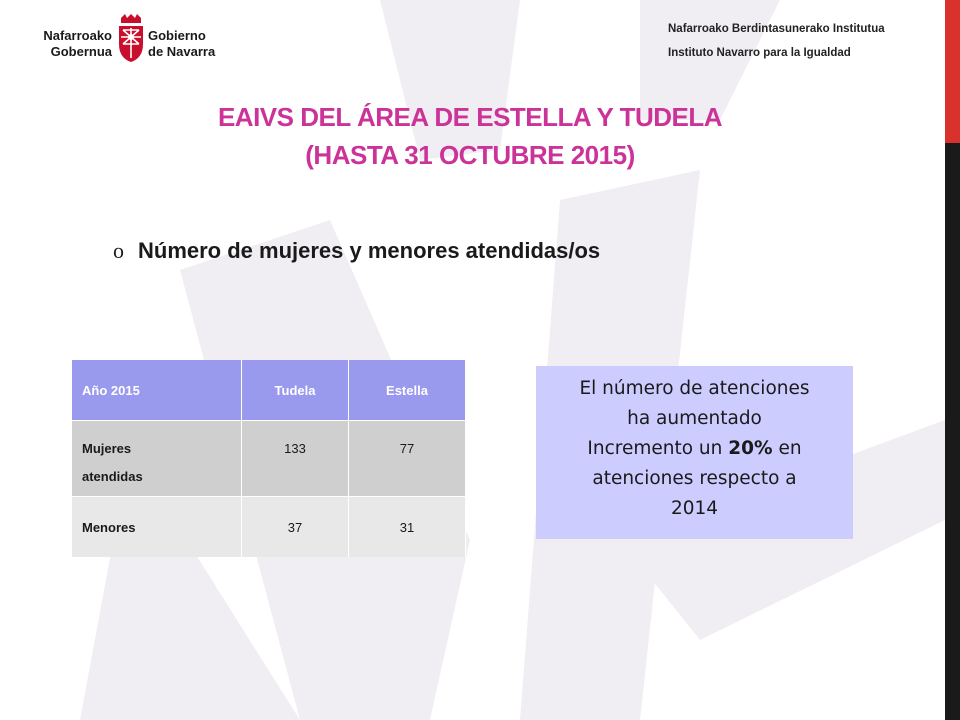 The height and width of the screenshot is (720, 960). What do you see at coordinates (694, 478) in the screenshot?
I see `note-line4: atenciones respecto a` at bounding box center [694, 478].